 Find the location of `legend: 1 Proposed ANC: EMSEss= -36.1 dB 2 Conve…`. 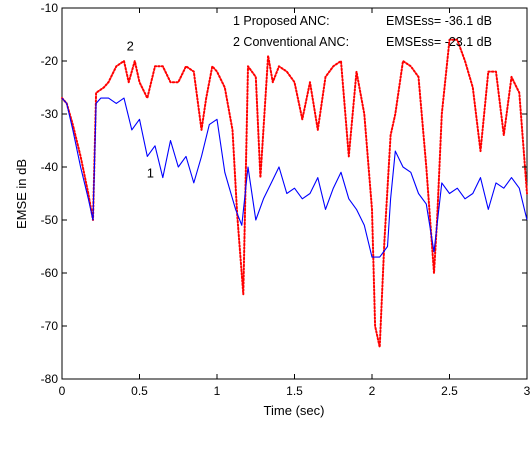

legend: 1 Proposed ANC: EMSEss= -36.1 dB 2 Conve… is located at coordinates (362, 31).